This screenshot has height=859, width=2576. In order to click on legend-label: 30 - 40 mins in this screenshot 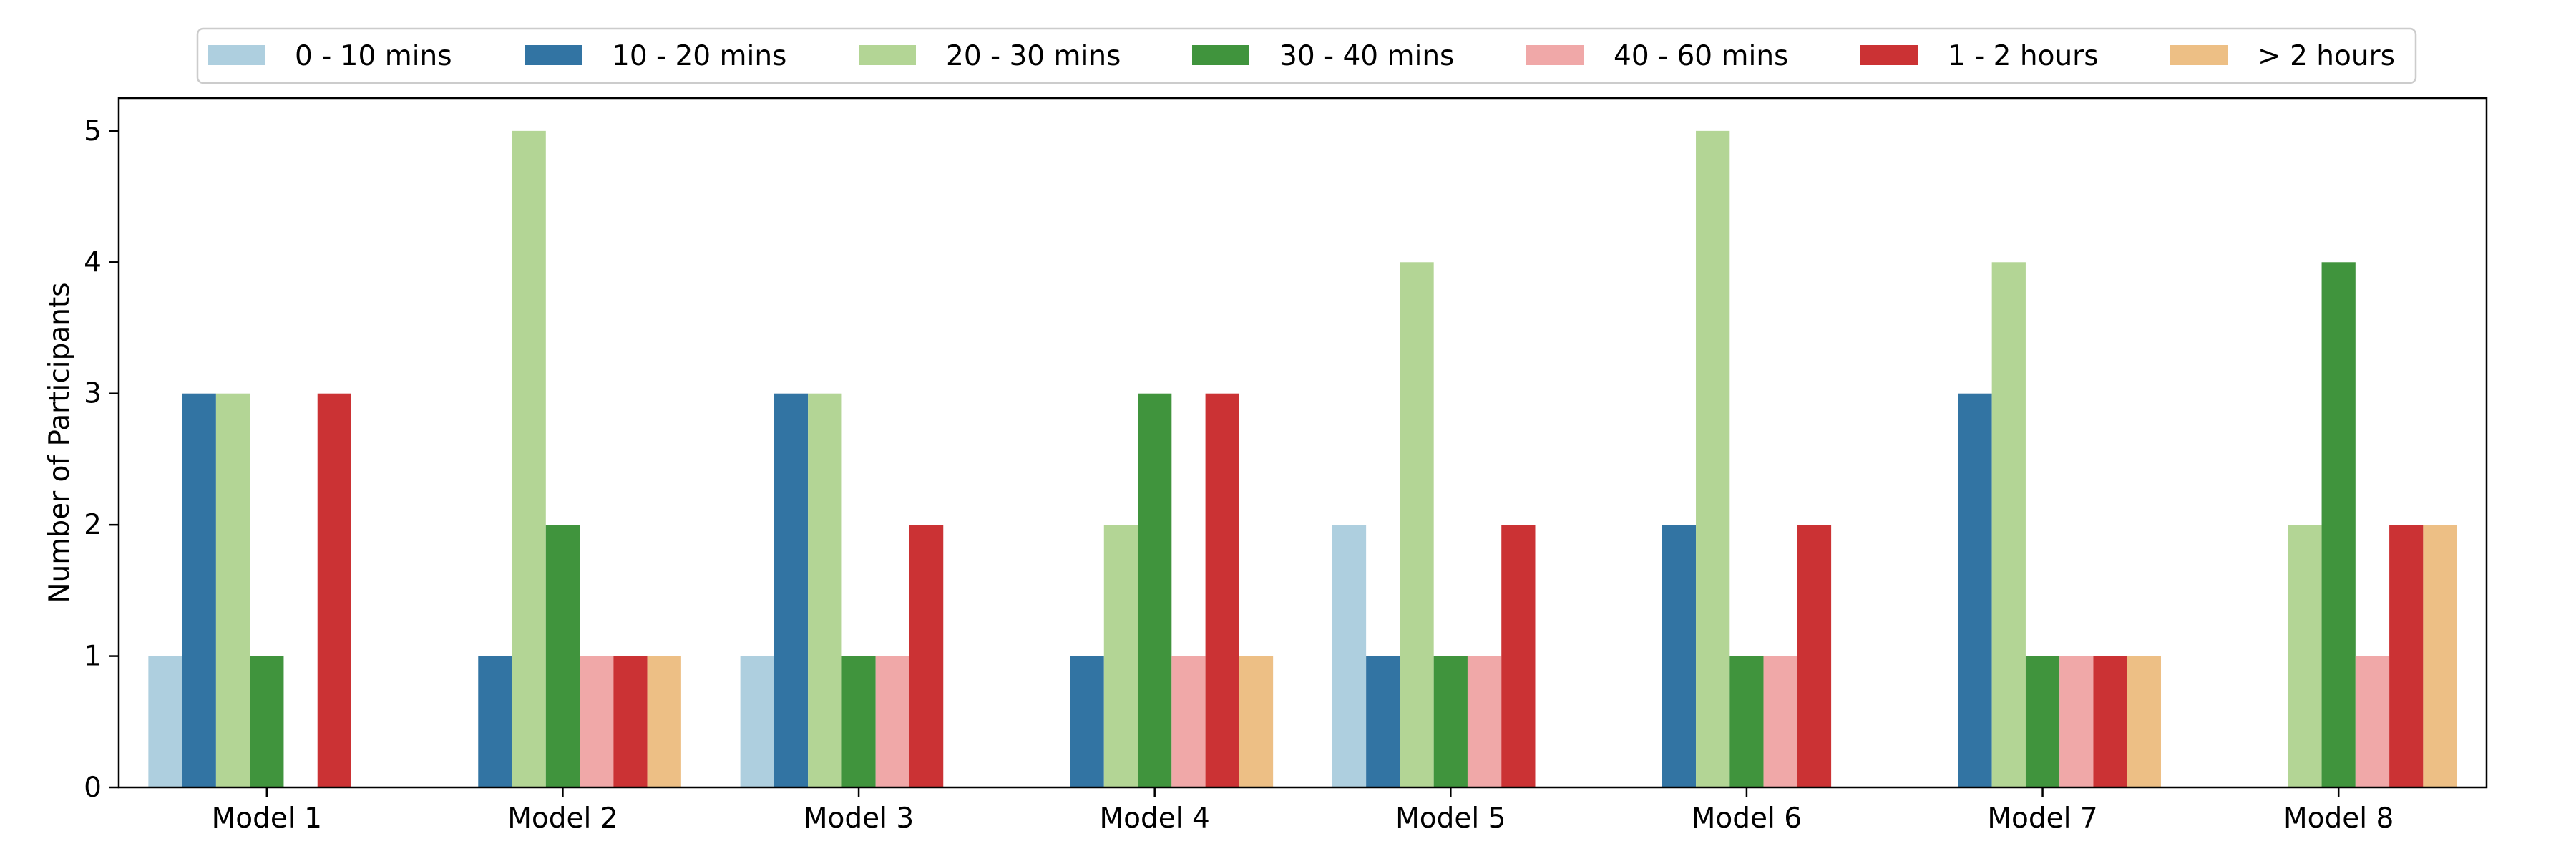, I will do `click(1366, 56)`.